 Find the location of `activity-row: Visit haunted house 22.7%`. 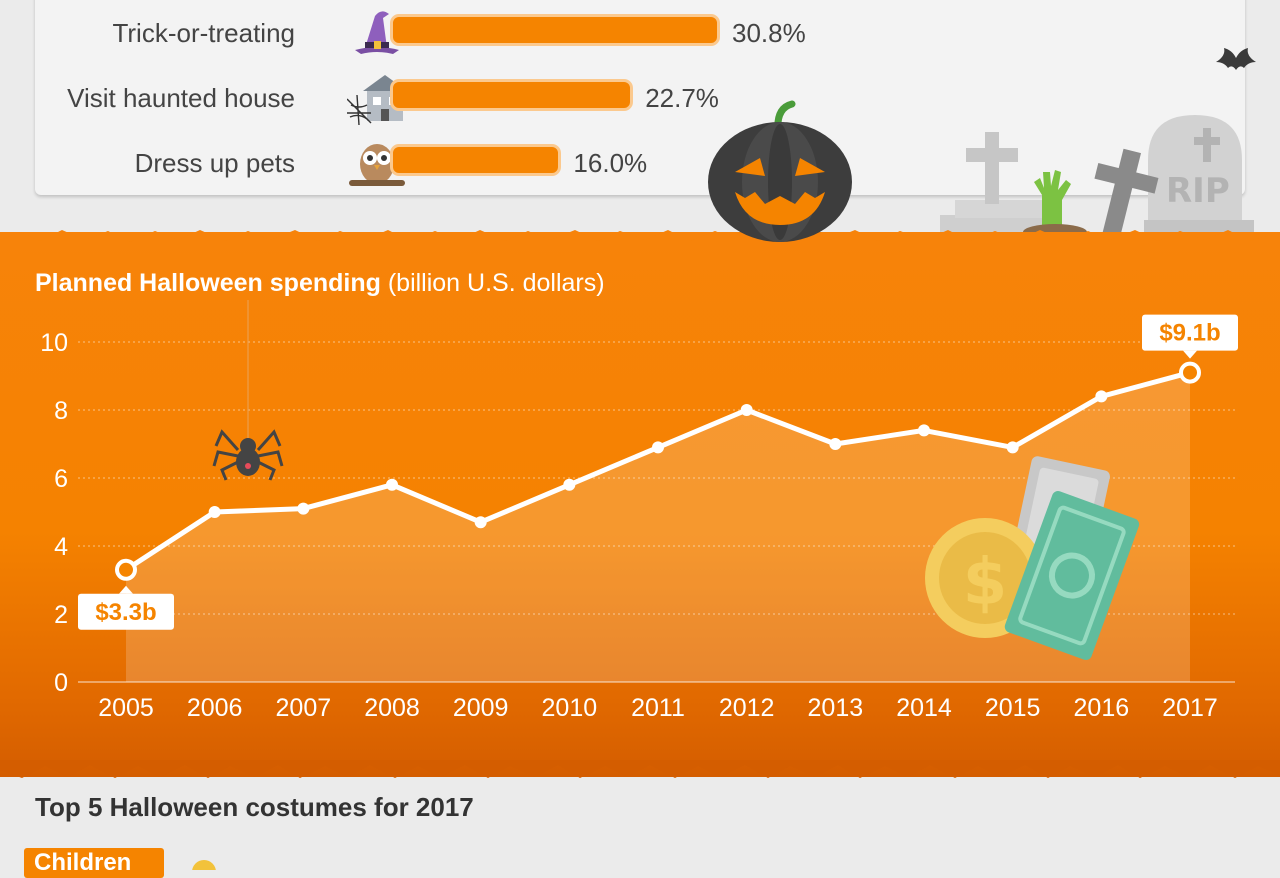

activity-row: Visit haunted house 22.7% is located at coordinates (485, 100).